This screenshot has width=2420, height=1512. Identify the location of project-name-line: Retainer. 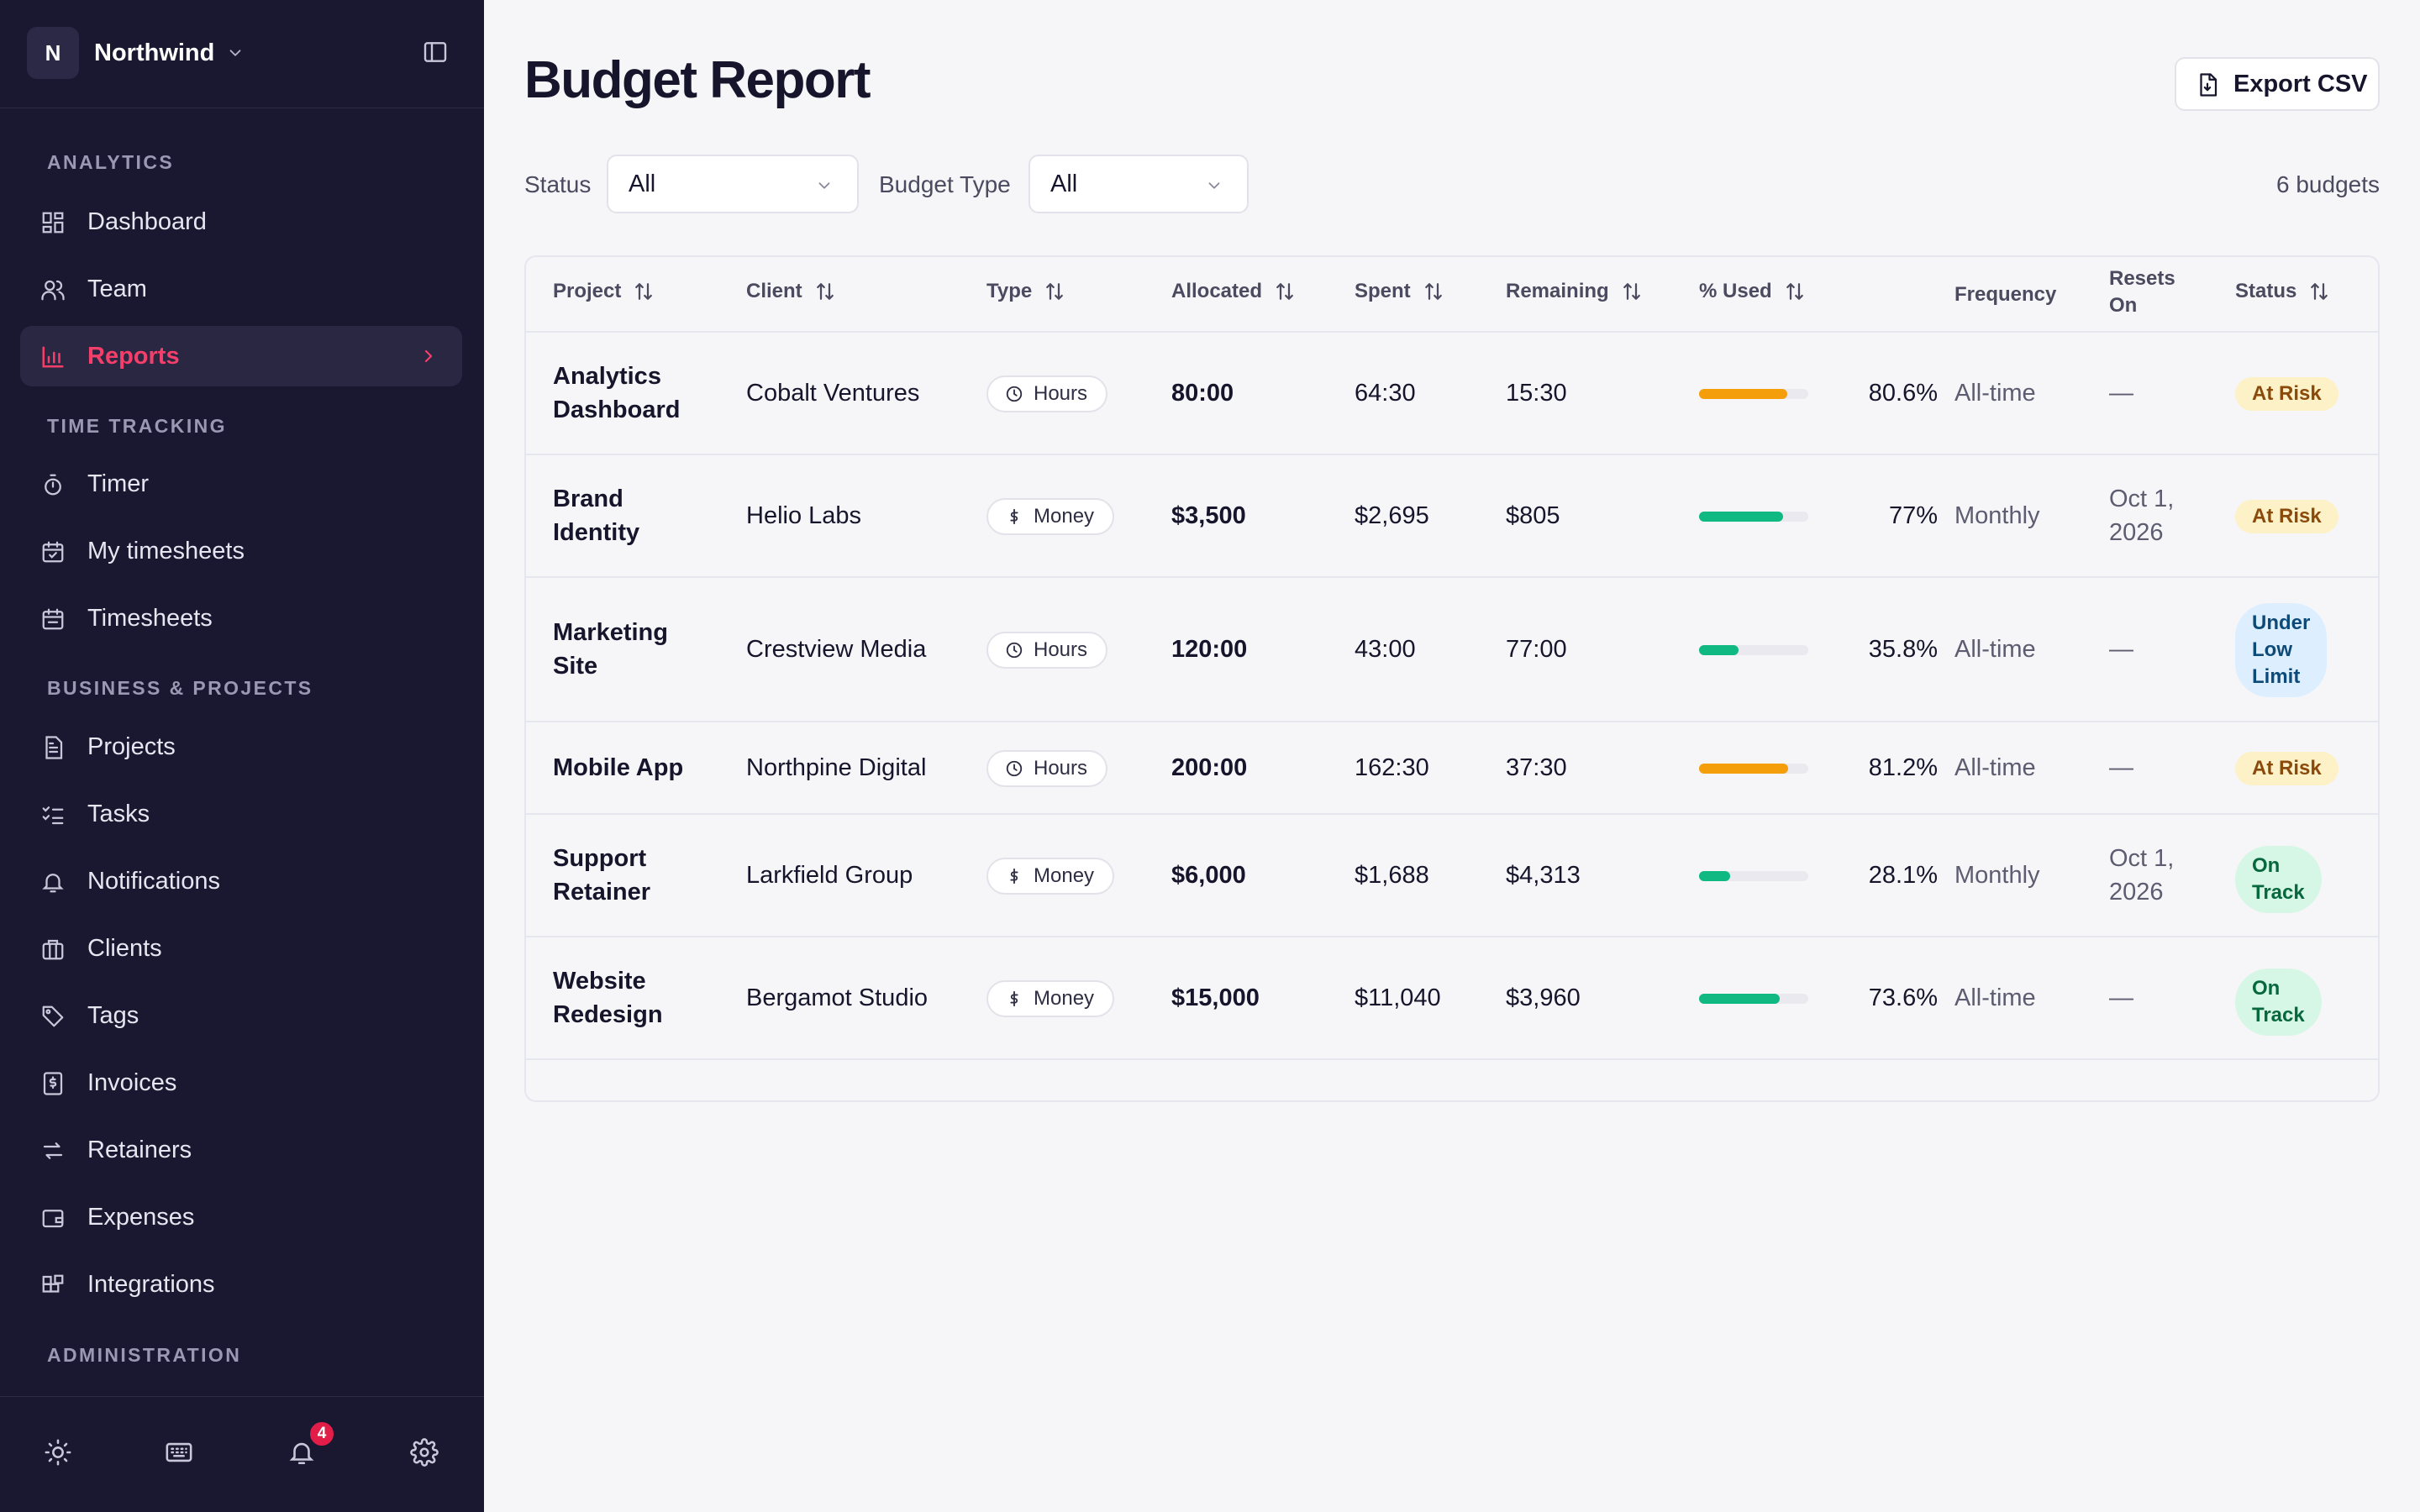
(602, 892).